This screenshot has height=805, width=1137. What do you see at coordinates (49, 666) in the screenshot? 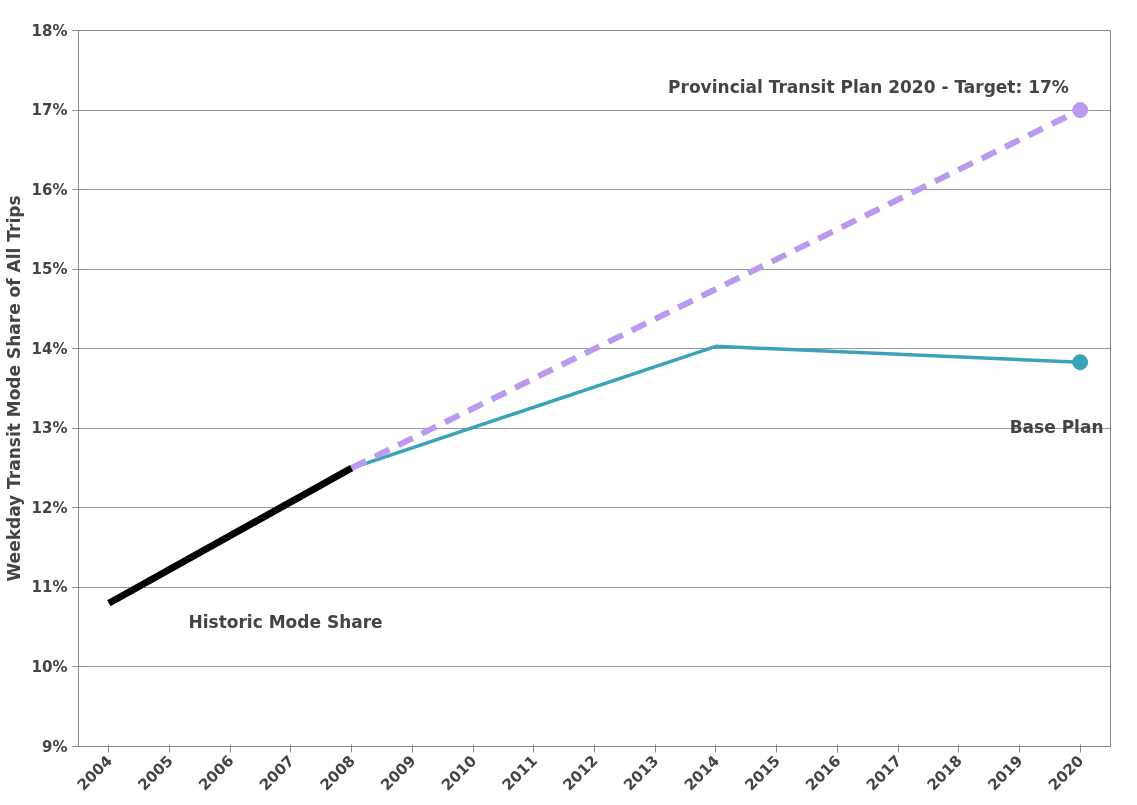
I see `y-tick-label: 10%` at bounding box center [49, 666].